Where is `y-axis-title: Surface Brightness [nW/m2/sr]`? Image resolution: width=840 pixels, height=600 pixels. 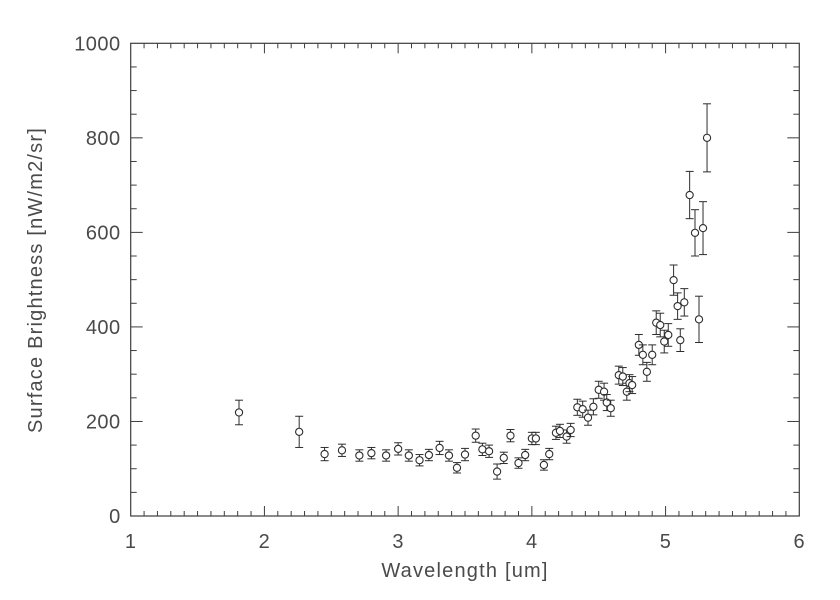
y-axis-title: Surface Brightness [nW/m2/sr] is located at coordinates (36, 280).